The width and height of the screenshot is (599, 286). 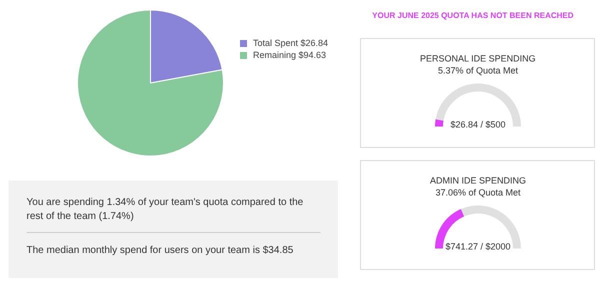 I want to click on legend-label: Total Spent $26.84, so click(x=290, y=43).